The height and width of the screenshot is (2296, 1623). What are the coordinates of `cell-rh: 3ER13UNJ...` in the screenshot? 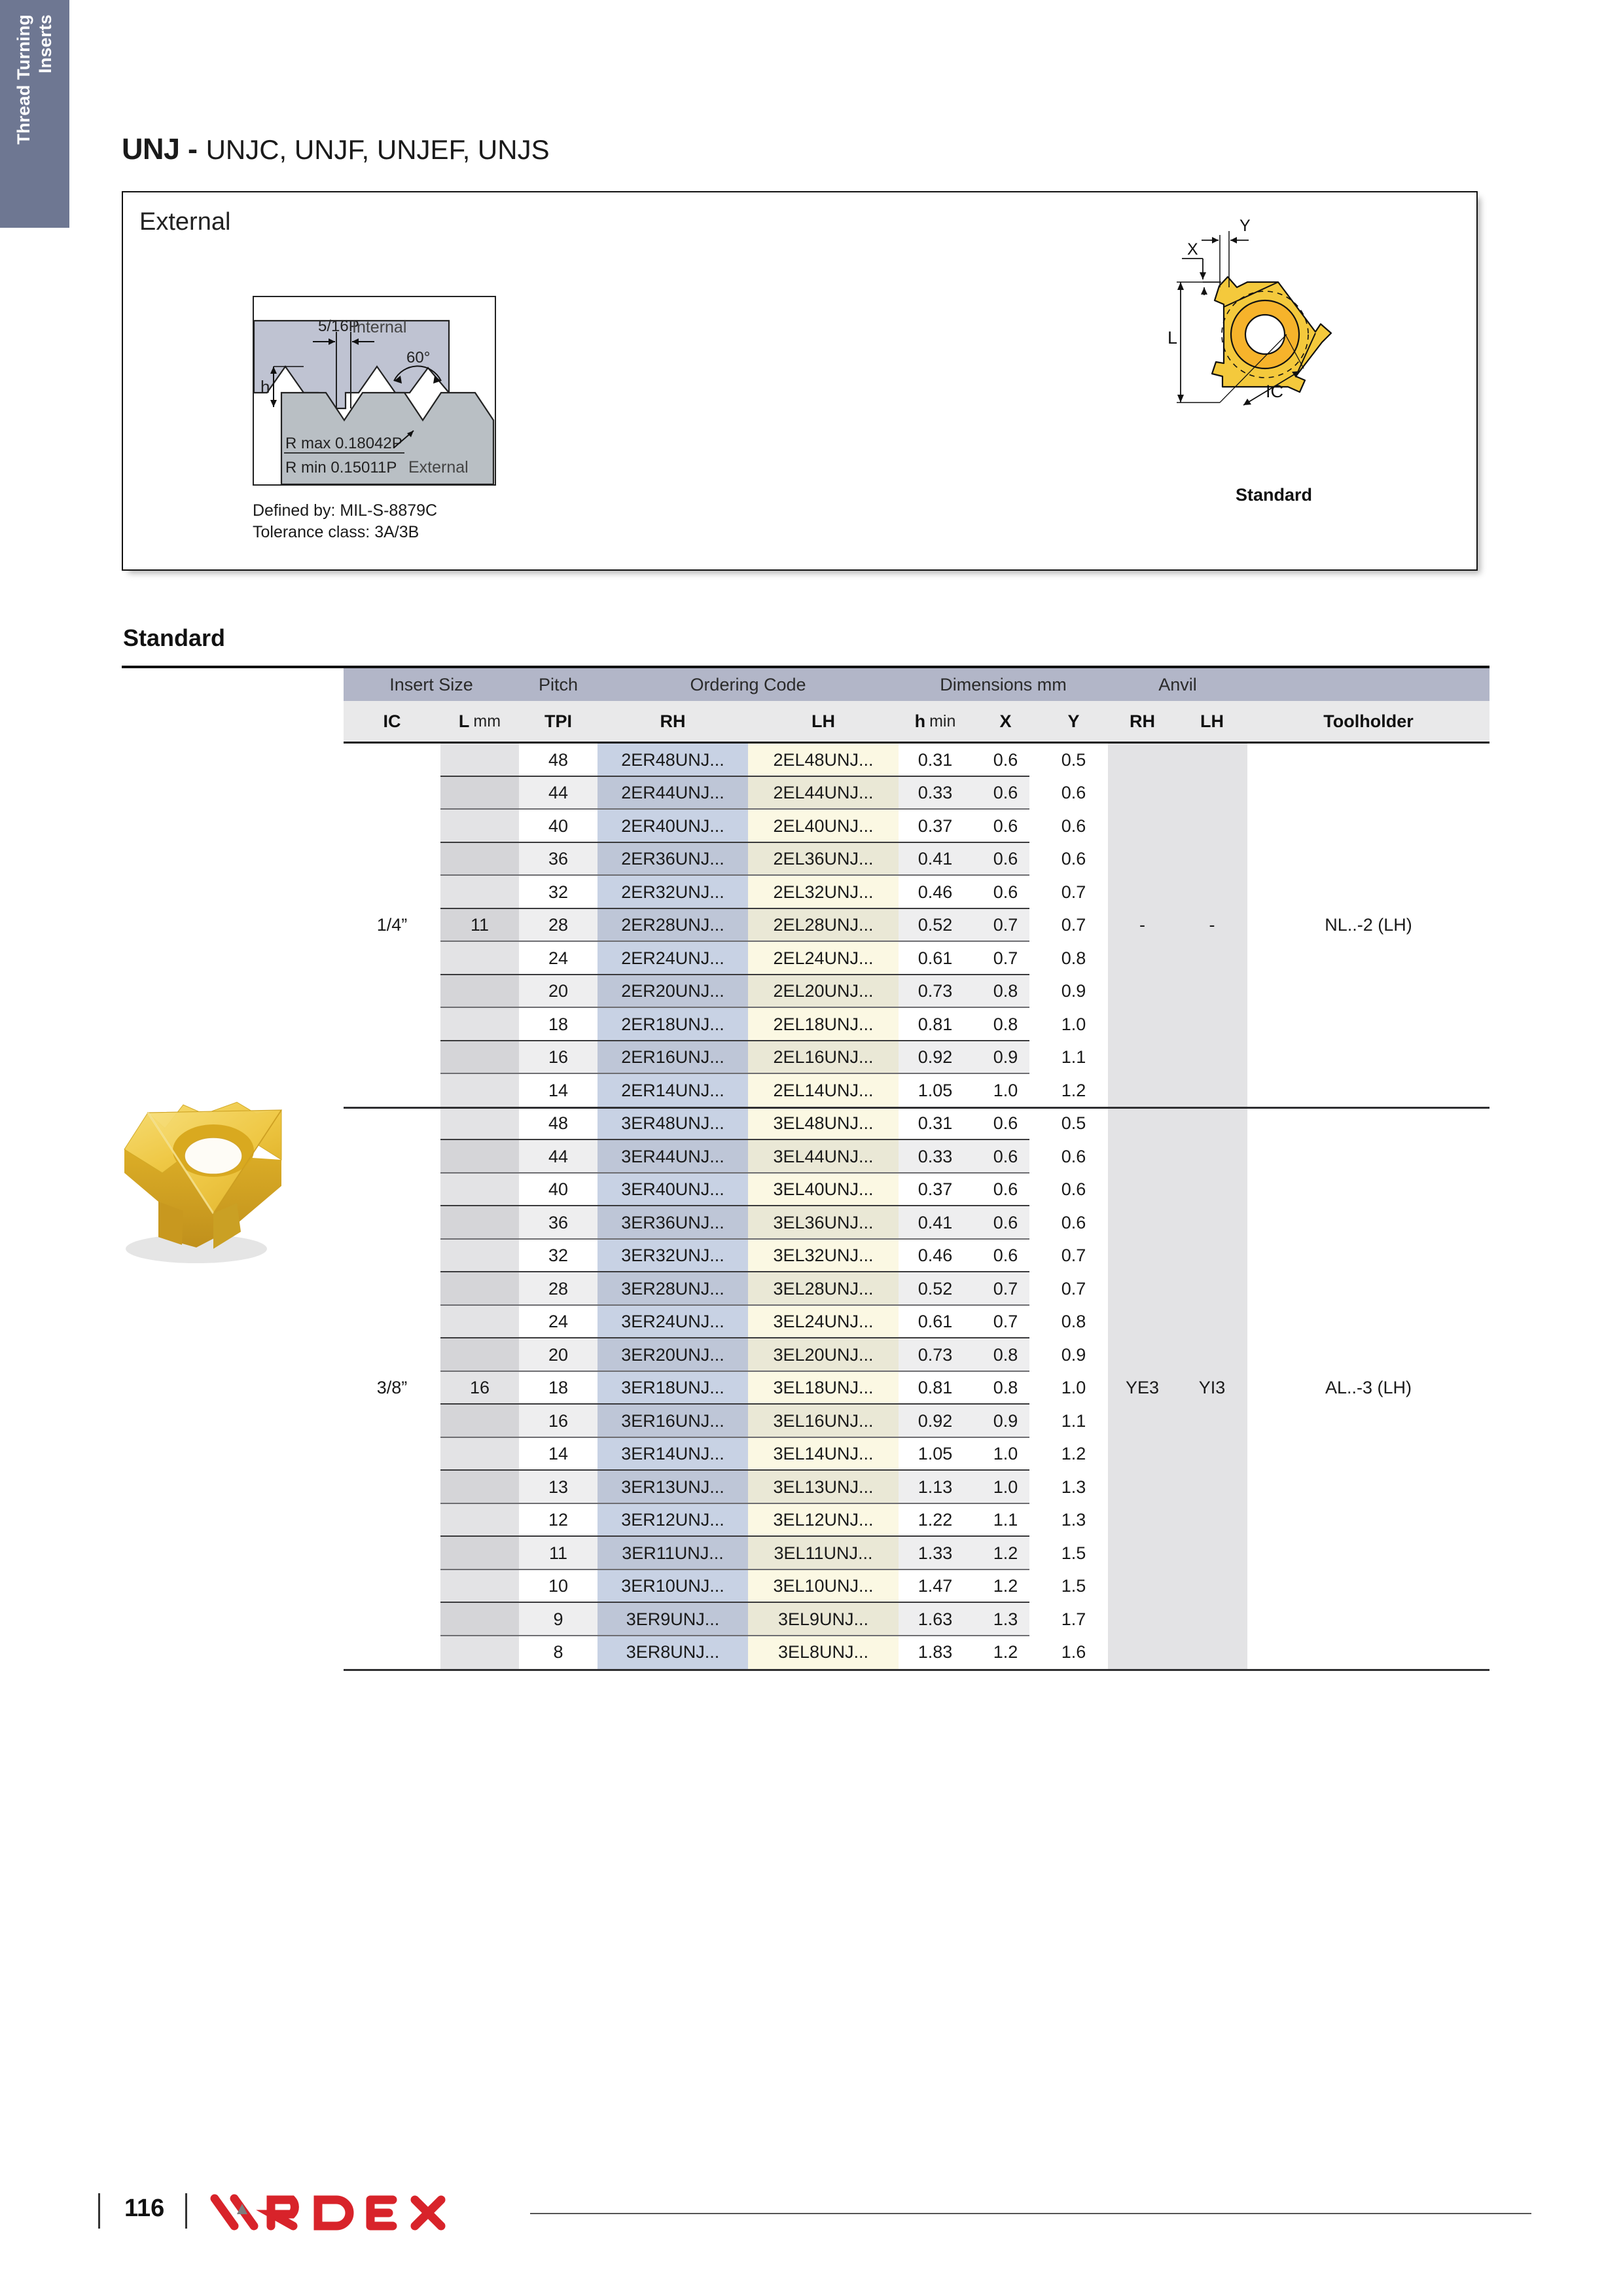 It's located at (672, 1487).